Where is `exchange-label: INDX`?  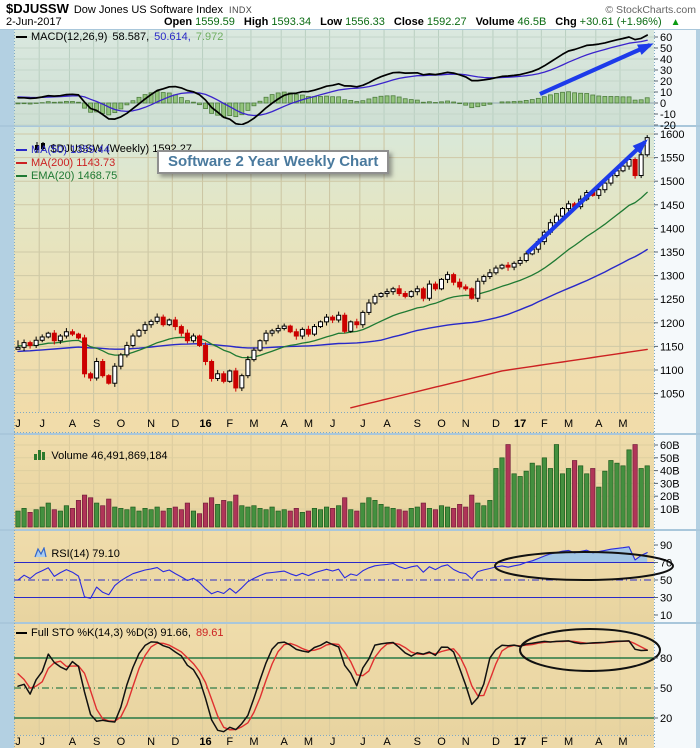 exchange-label: INDX is located at coordinates (241, 10).